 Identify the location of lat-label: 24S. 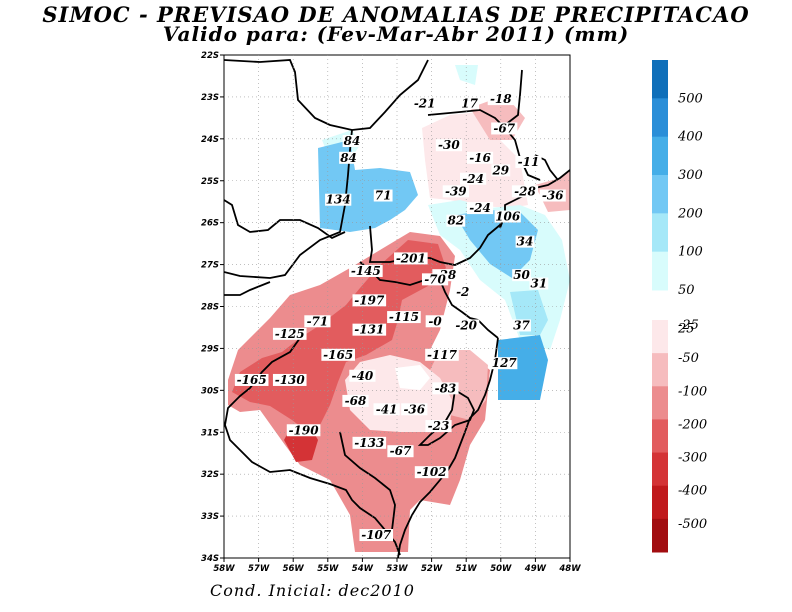
(210, 140).